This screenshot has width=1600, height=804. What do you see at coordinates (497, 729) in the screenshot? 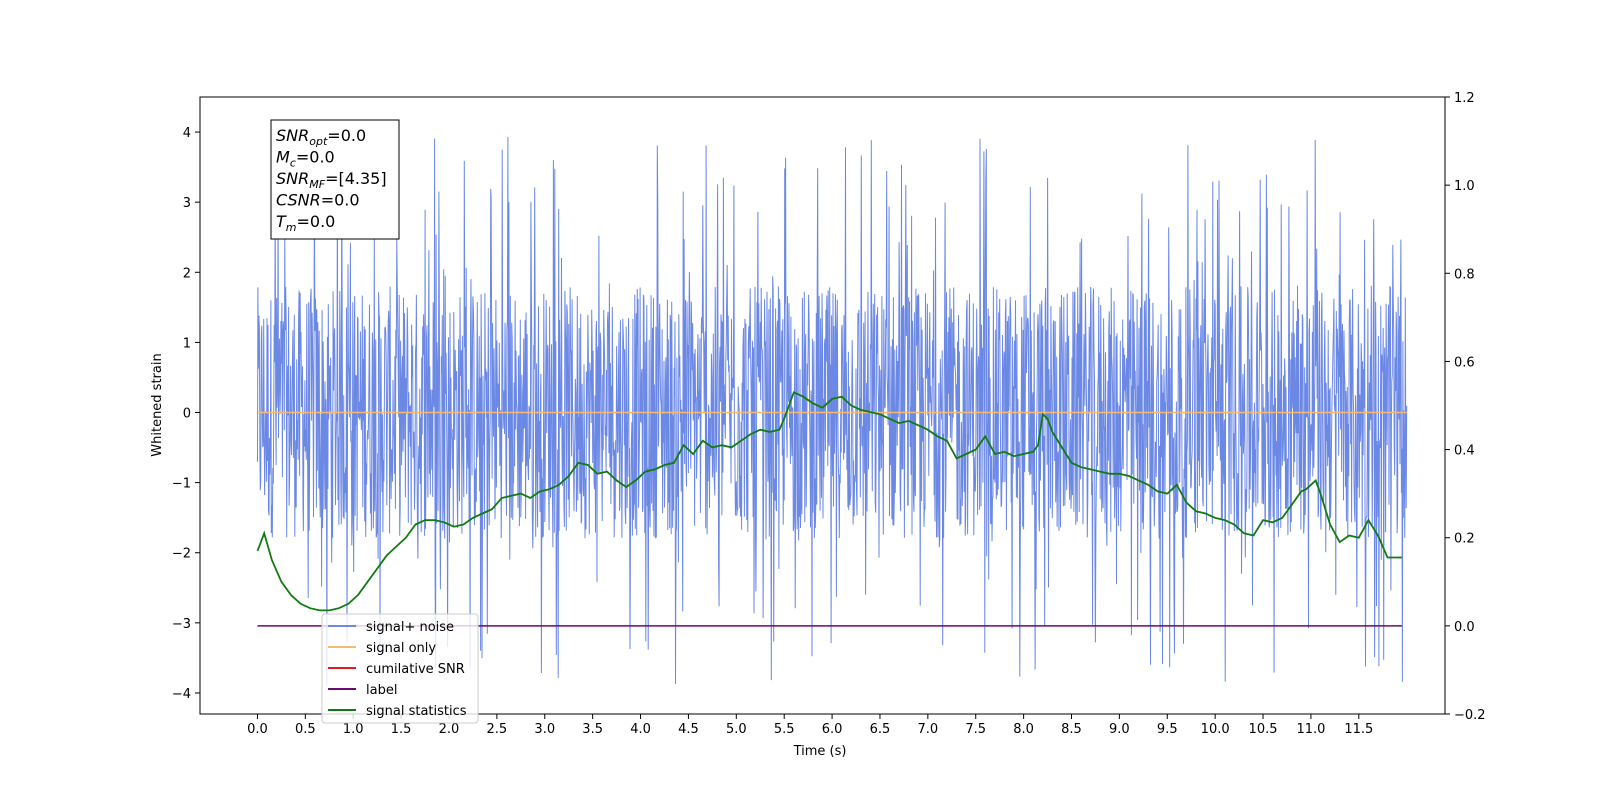
I see `x-tick-label: 2.5` at bounding box center [497, 729].